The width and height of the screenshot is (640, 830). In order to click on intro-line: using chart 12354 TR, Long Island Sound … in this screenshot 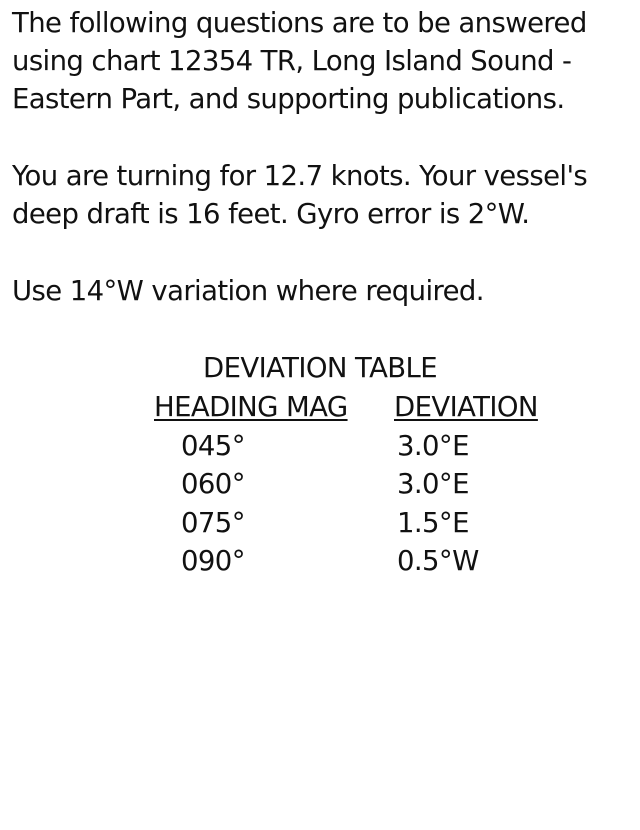, I will do `click(292, 61)`.